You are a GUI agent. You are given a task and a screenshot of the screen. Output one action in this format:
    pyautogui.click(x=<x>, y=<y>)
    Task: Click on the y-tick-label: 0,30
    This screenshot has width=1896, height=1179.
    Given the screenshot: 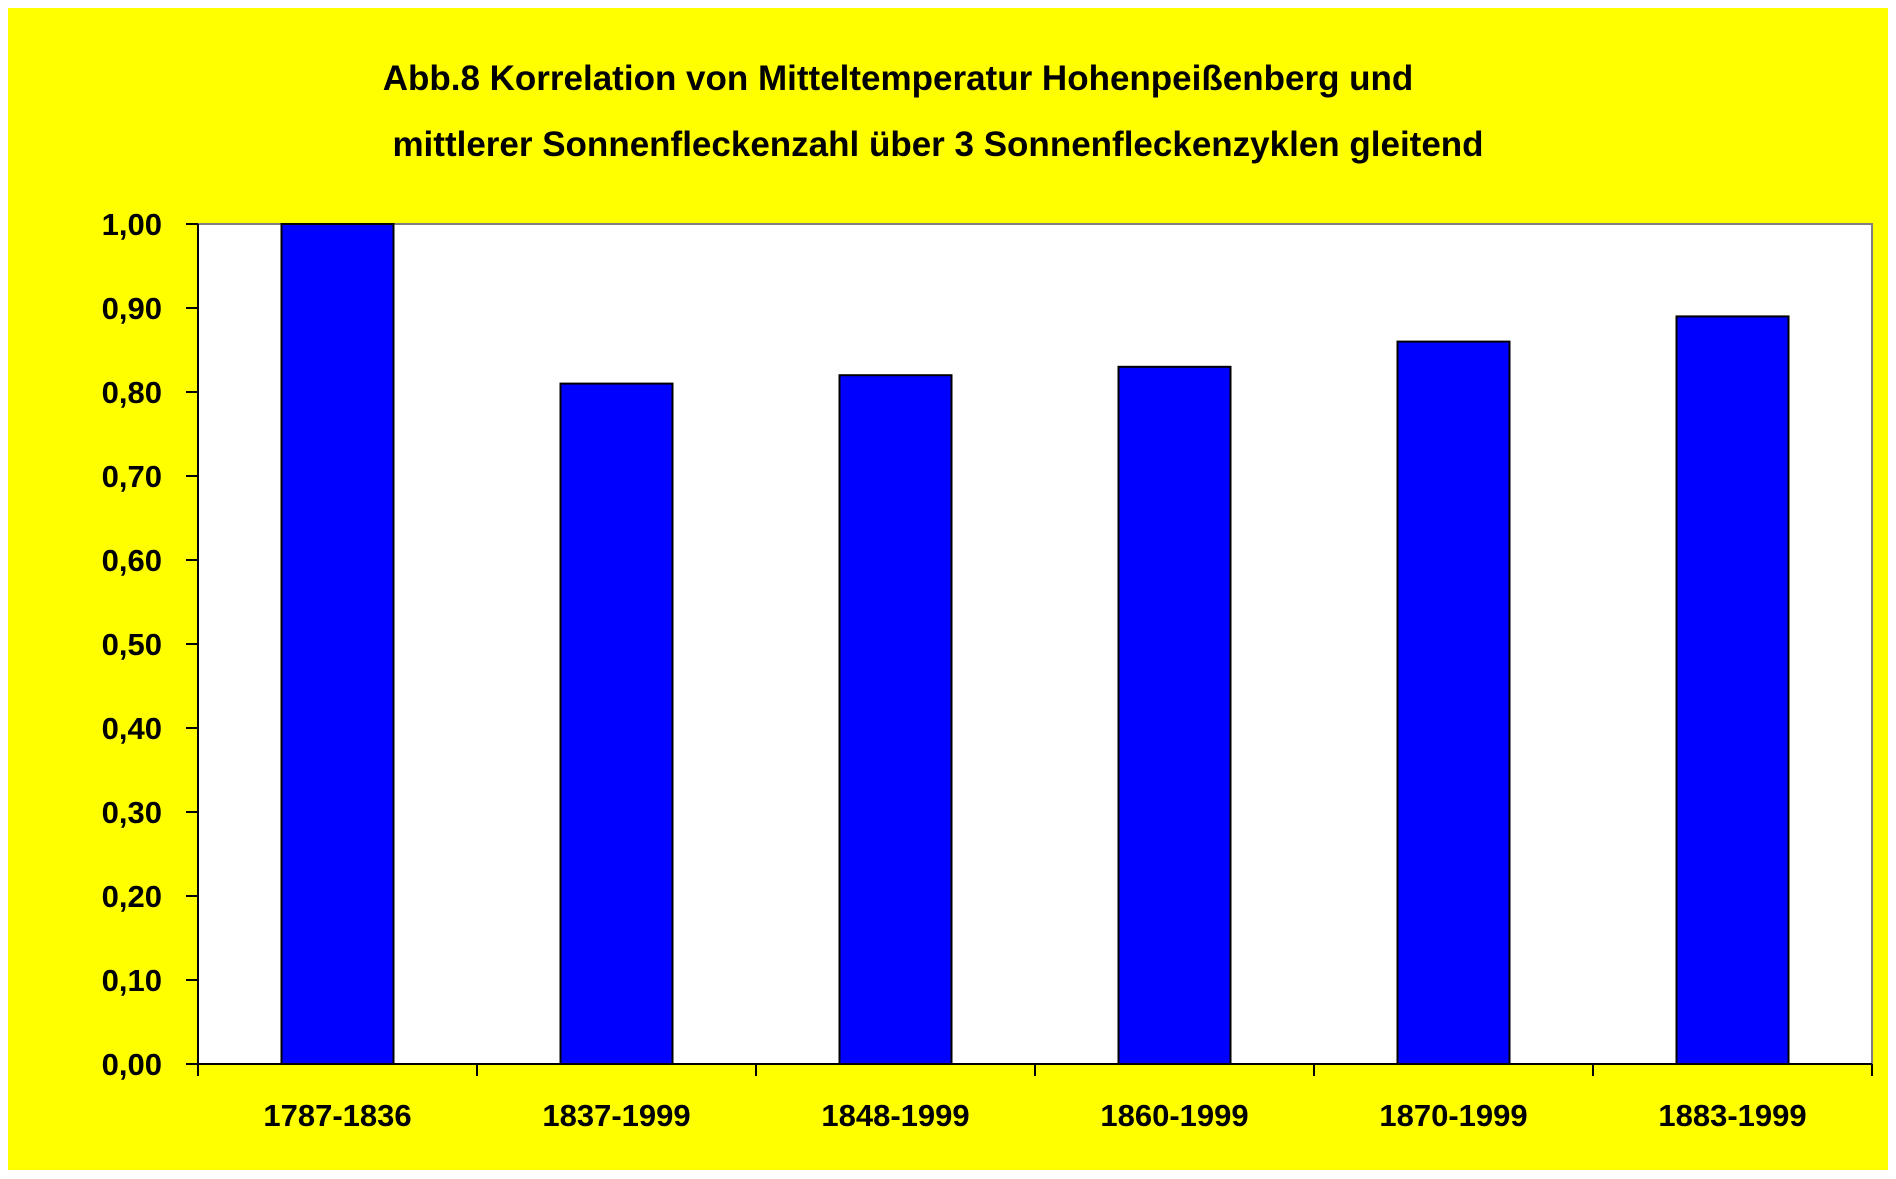 What is the action you would take?
    pyautogui.click(x=132, y=812)
    